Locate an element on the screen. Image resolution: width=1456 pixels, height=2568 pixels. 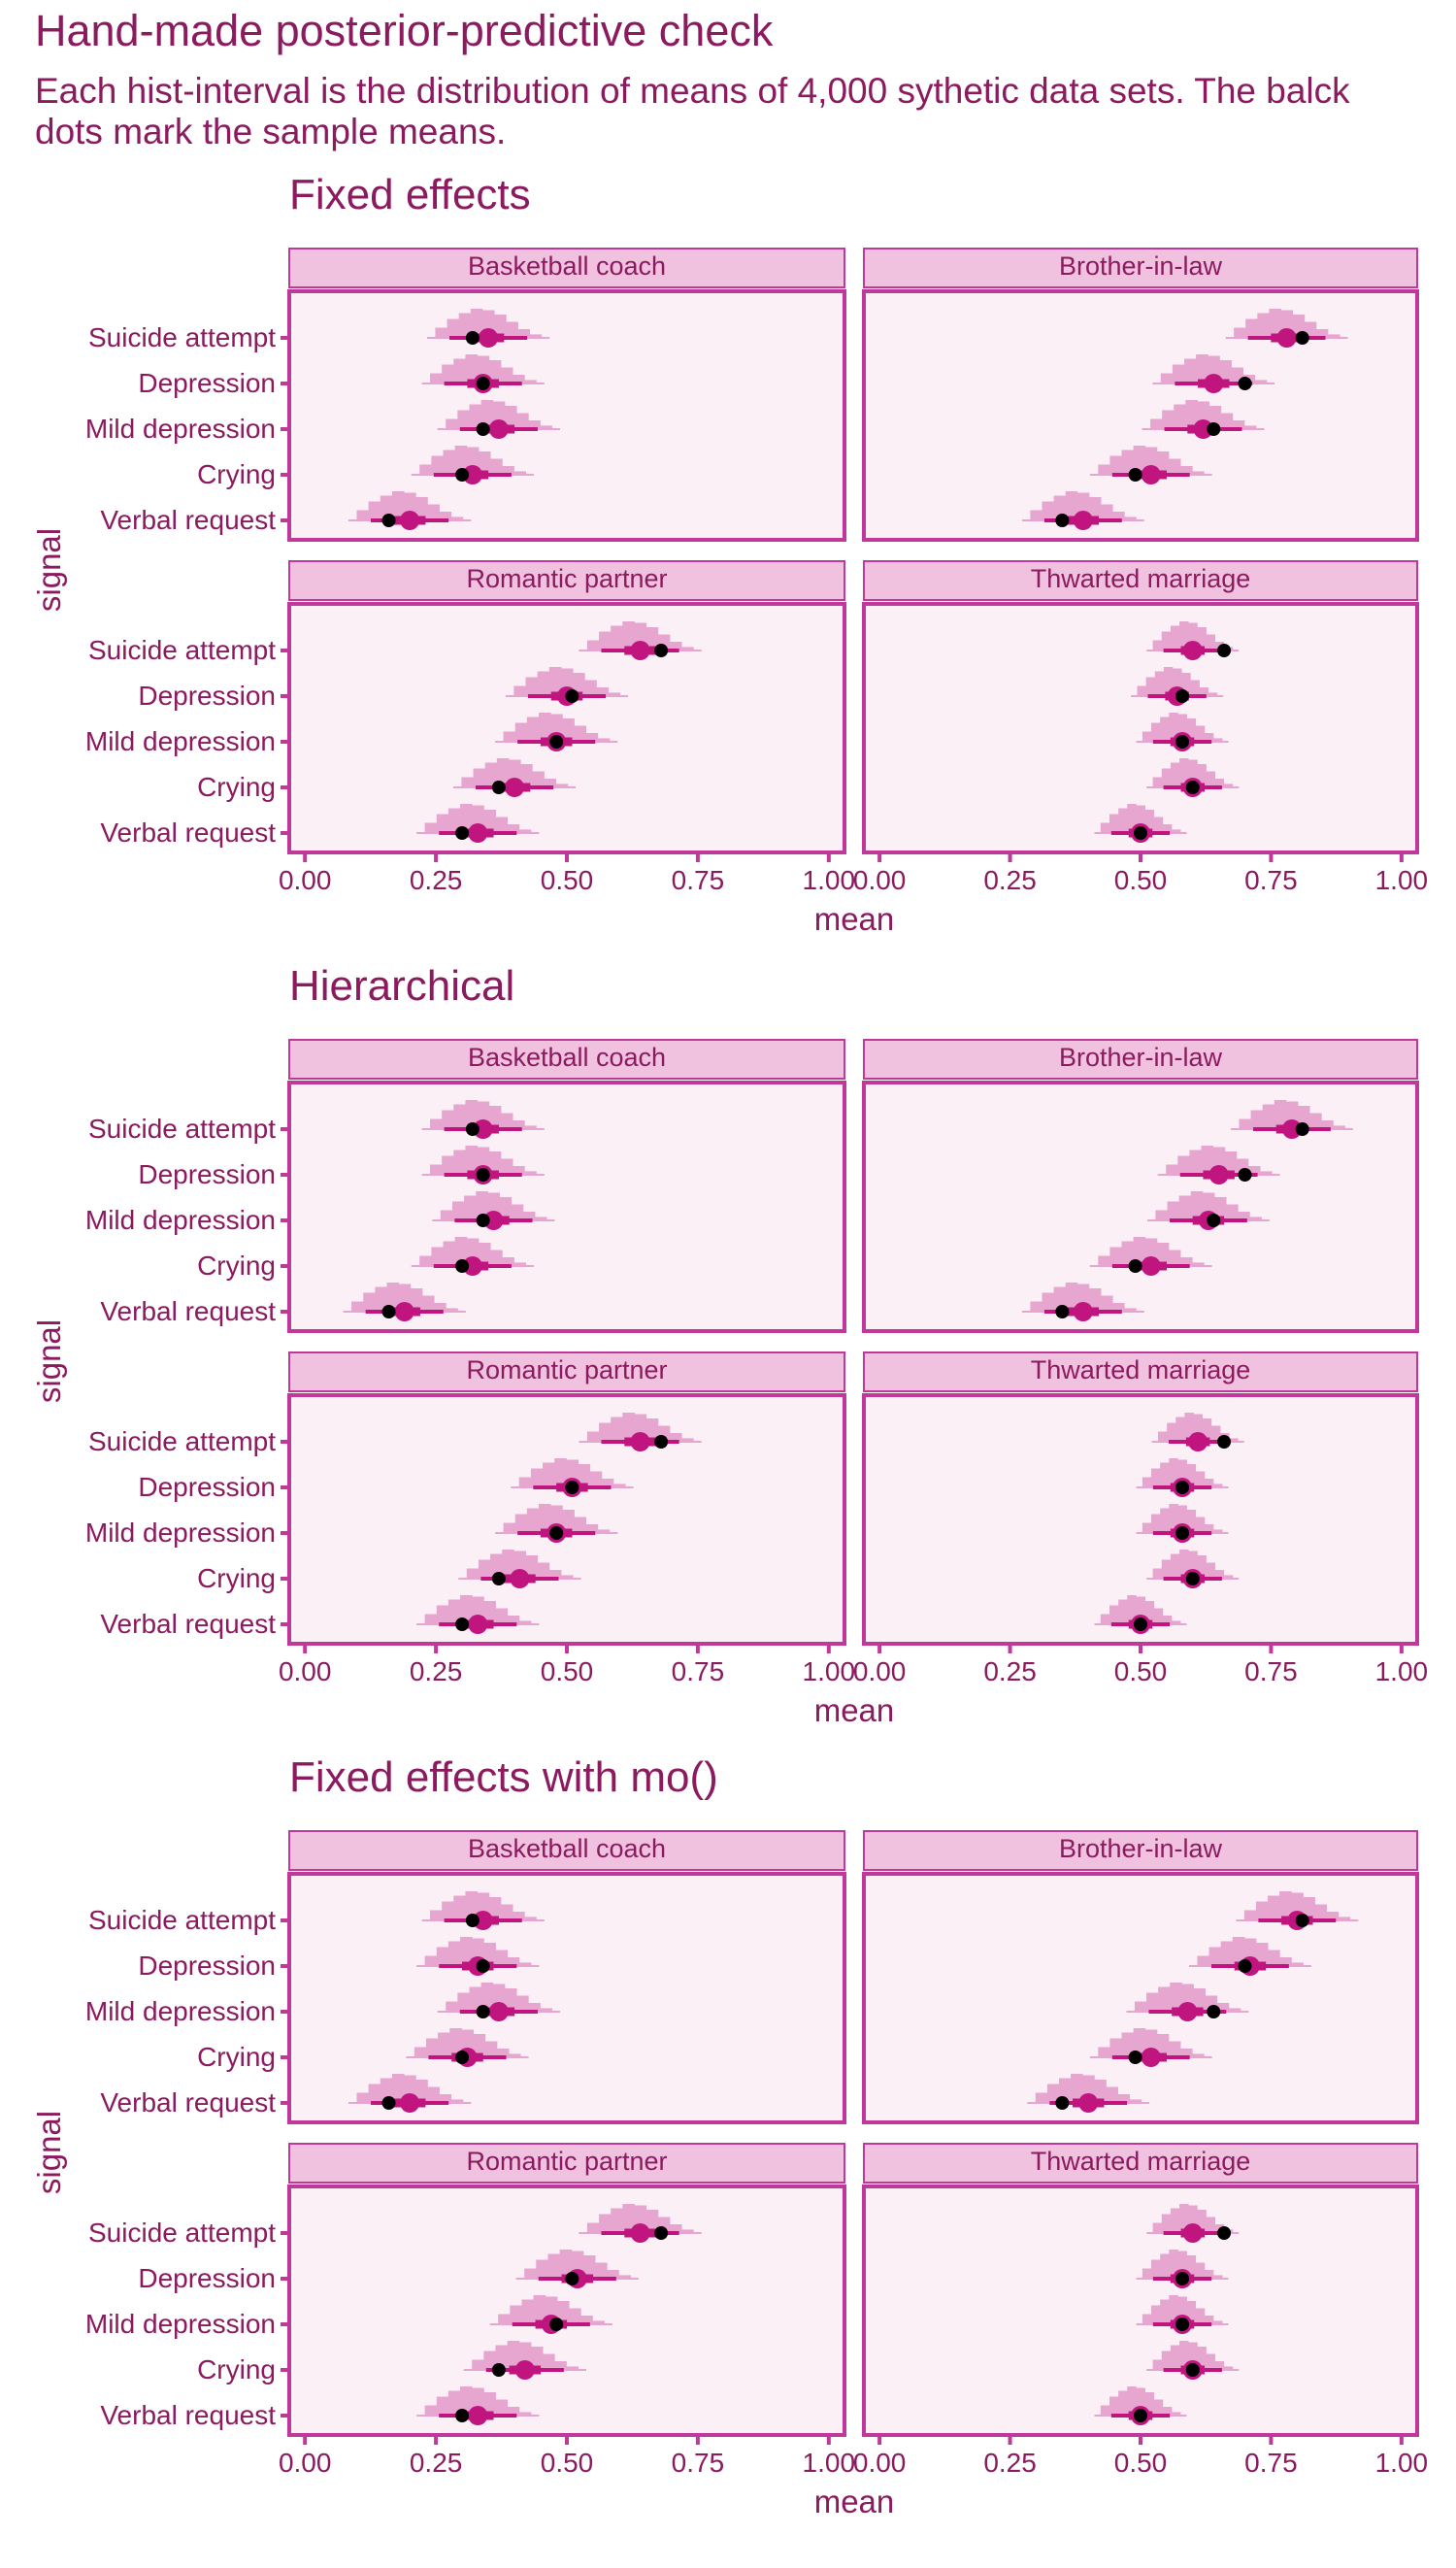
y-tick-label: Crying is located at coordinates (236, 787).